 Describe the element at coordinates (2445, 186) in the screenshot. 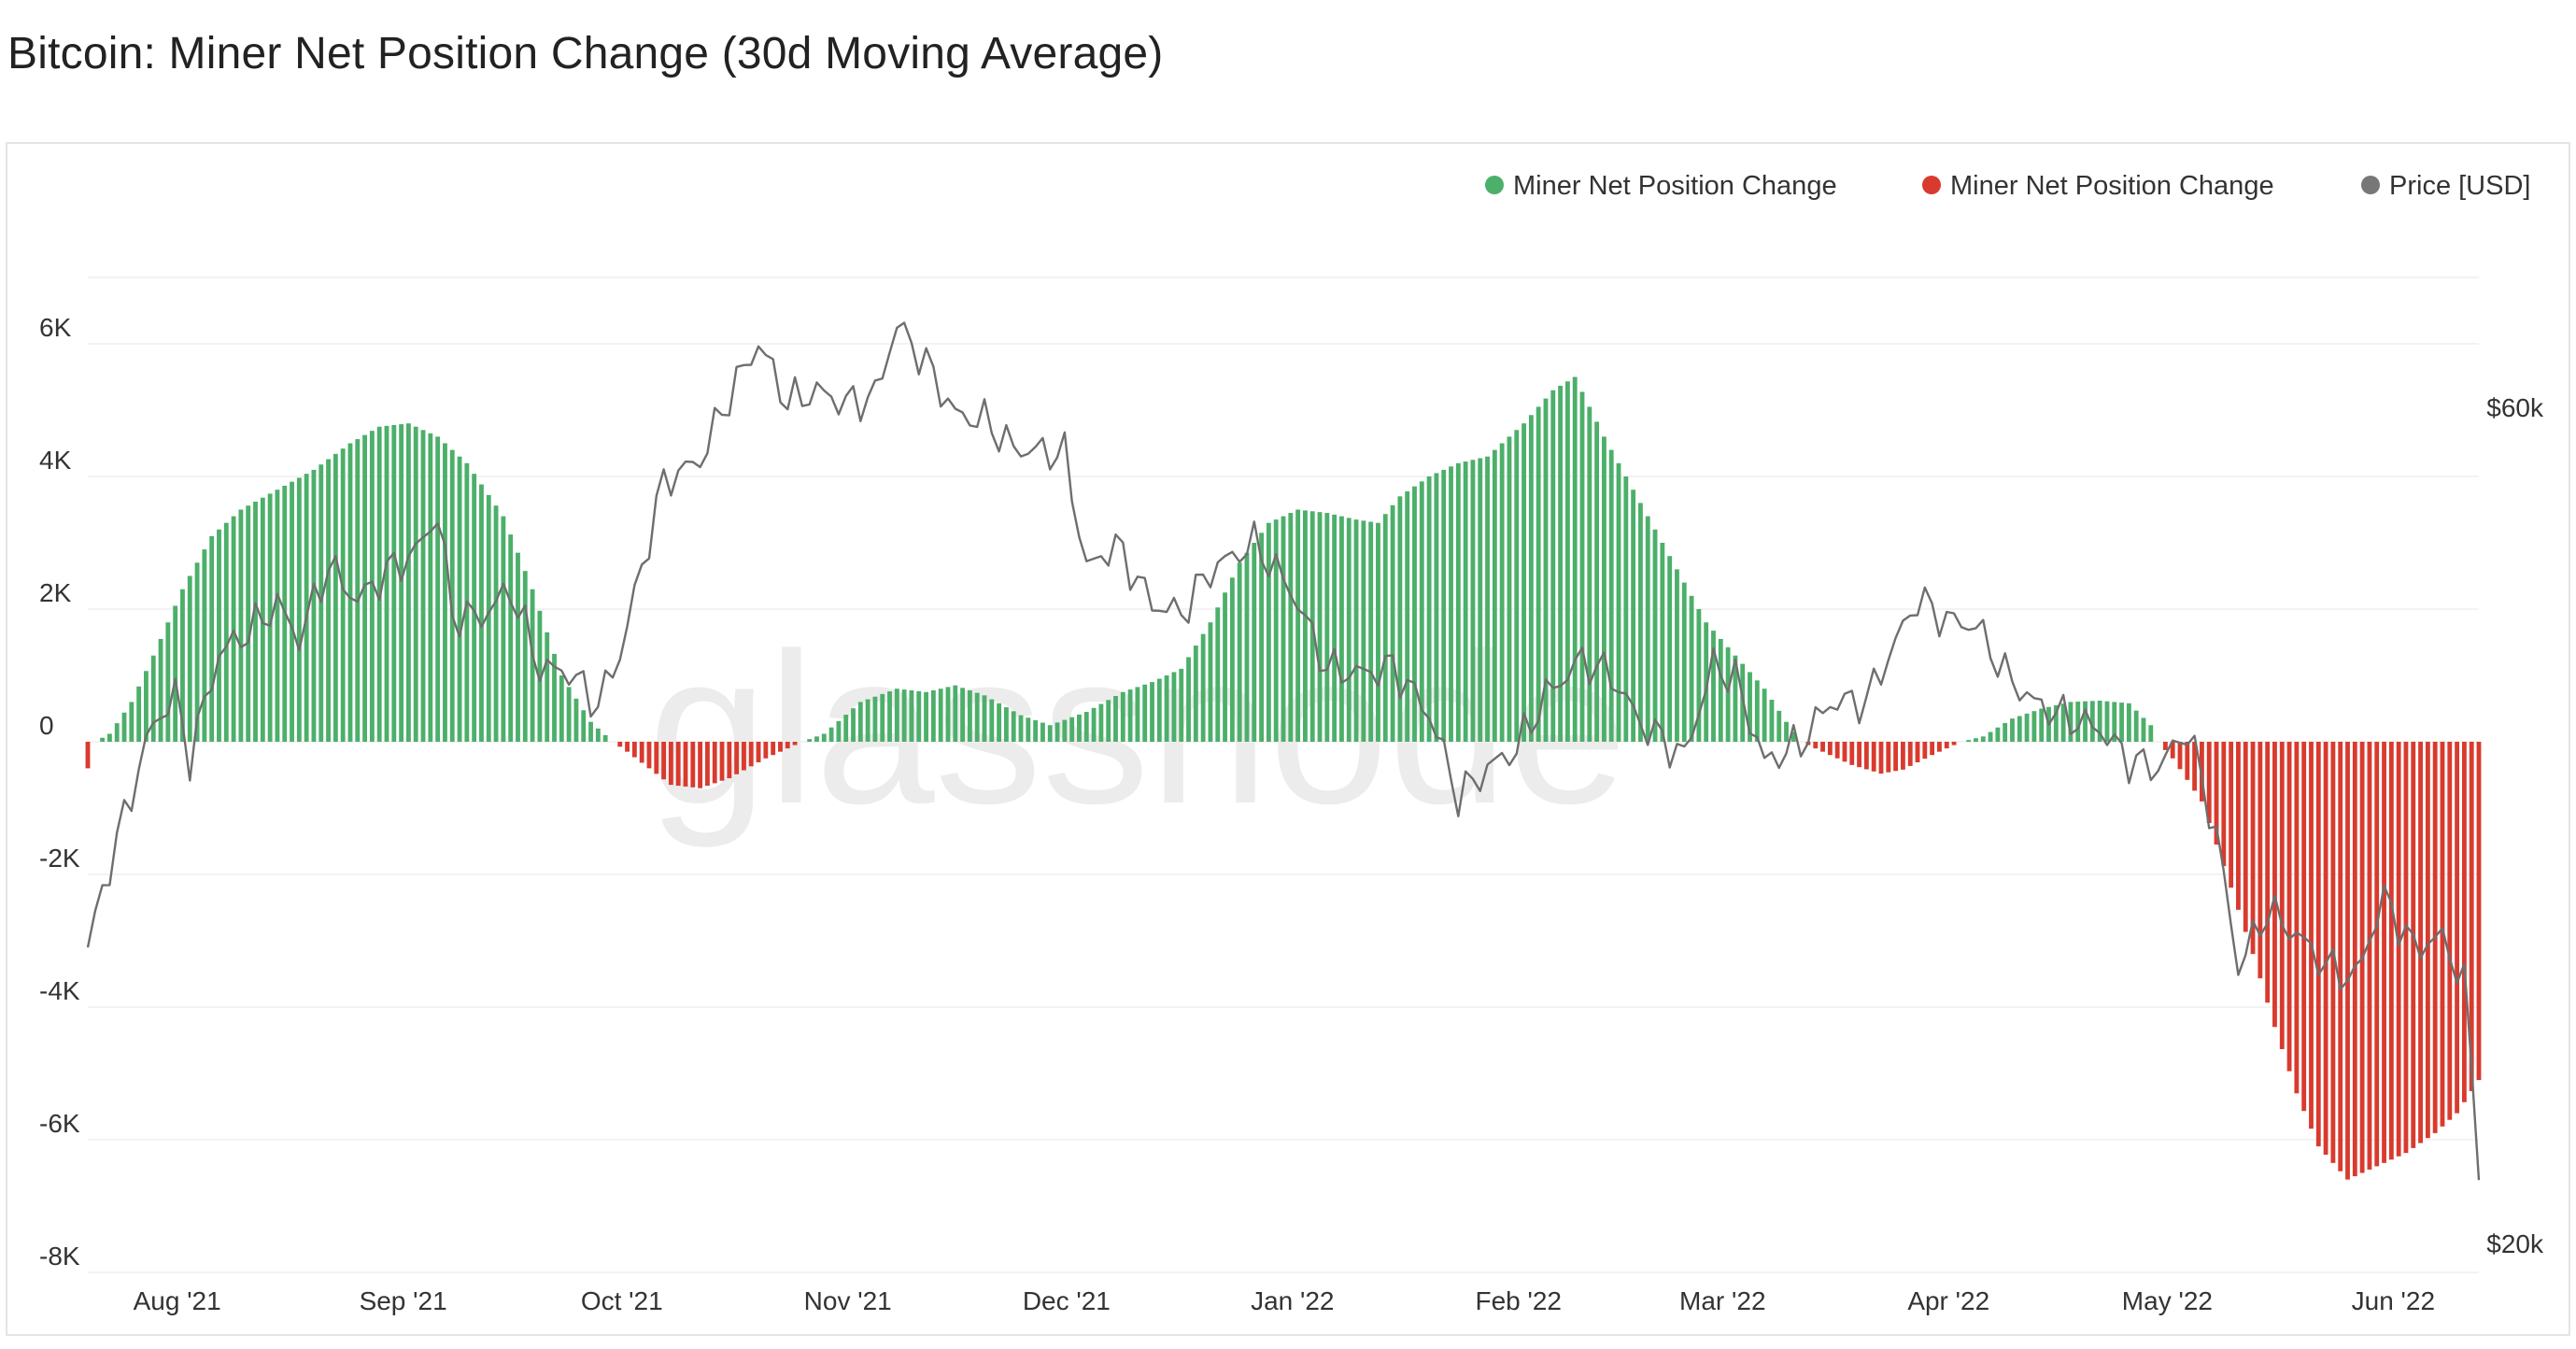

I see `legend-item: Price [USD]` at that location.